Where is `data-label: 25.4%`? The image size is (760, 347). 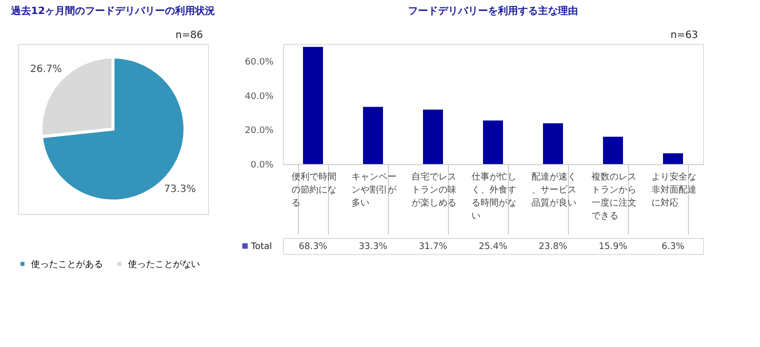
data-label: 25.4% is located at coordinates (493, 247).